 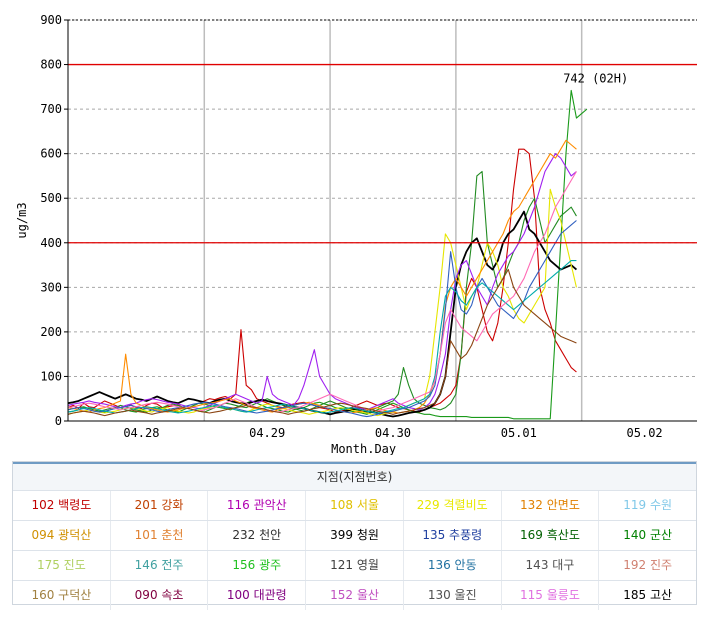 What do you see at coordinates (256, 565) in the screenshot?
I see `legend-station-item: 156 광주` at bounding box center [256, 565].